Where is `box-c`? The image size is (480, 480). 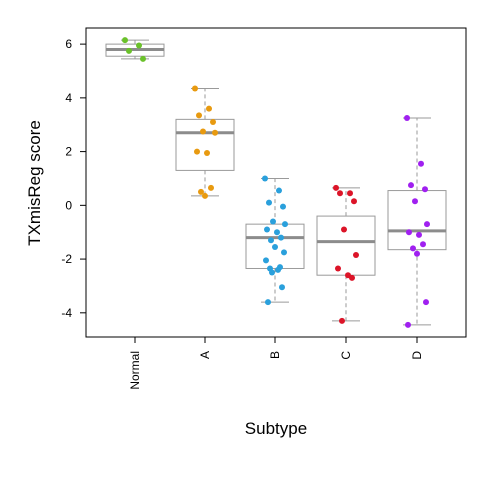 box-c is located at coordinates (346, 245).